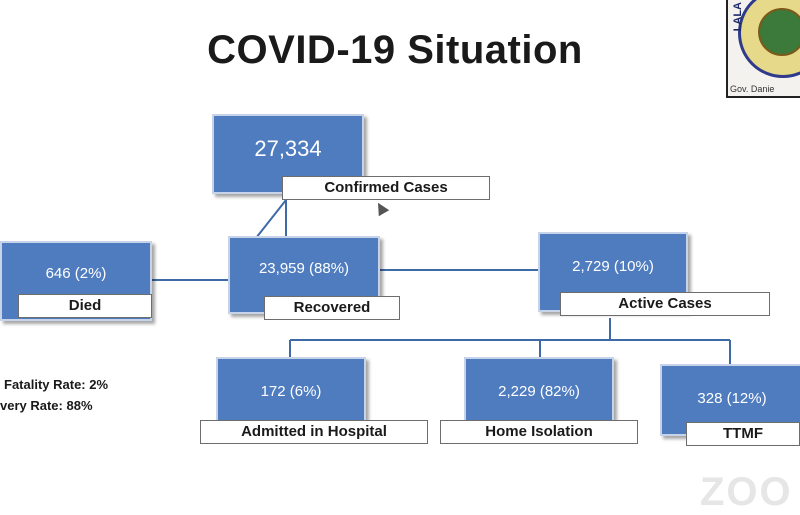  I want to click on home-isolation-label: Home Isolation, so click(539, 432).